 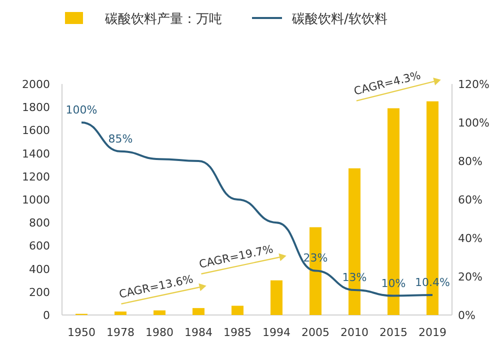 What do you see at coordinates (163, 19) in the screenshot?
I see `legend-label: 碳酸饮料产量：万吨` at bounding box center [163, 19].